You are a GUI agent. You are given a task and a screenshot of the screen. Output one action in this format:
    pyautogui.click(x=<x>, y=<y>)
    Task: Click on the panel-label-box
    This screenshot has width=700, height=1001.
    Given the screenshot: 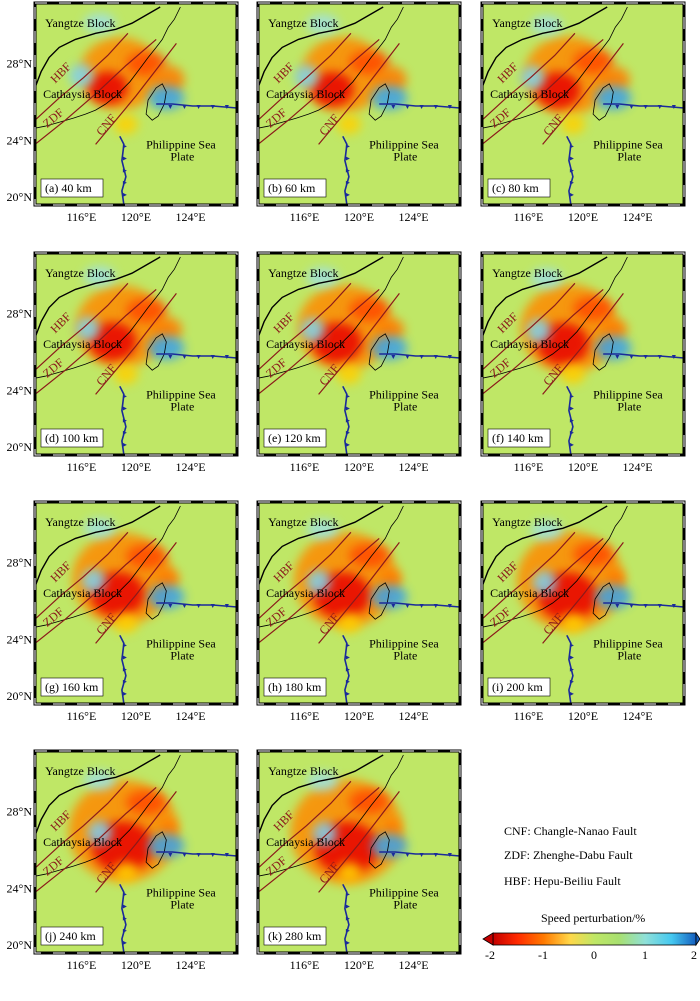 What is the action you would take?
    pyautogui.click(x=519, y=438)
    